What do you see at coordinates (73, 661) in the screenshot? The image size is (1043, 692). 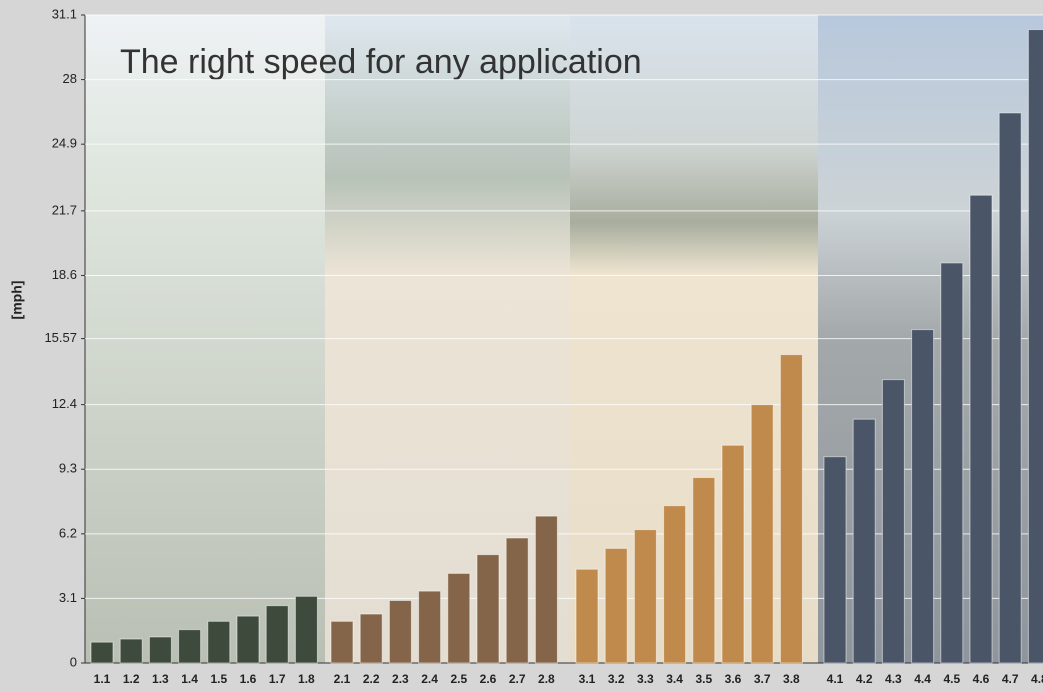 I see `y-tick-label: 0` at bounding box center [73, 661].